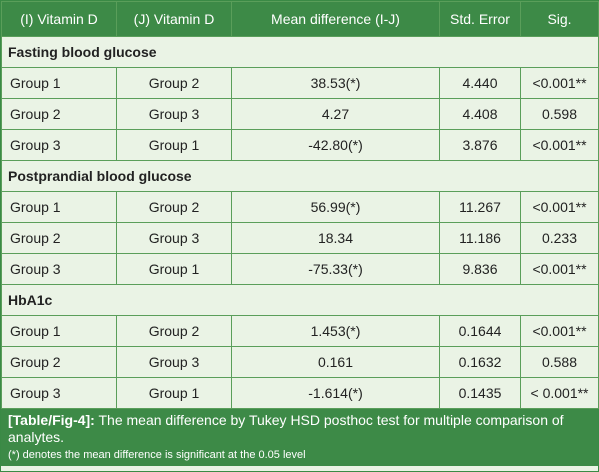 The image size is (599, 472). I want to click on cell-mean-diff: 4.27, so click(335, 114).